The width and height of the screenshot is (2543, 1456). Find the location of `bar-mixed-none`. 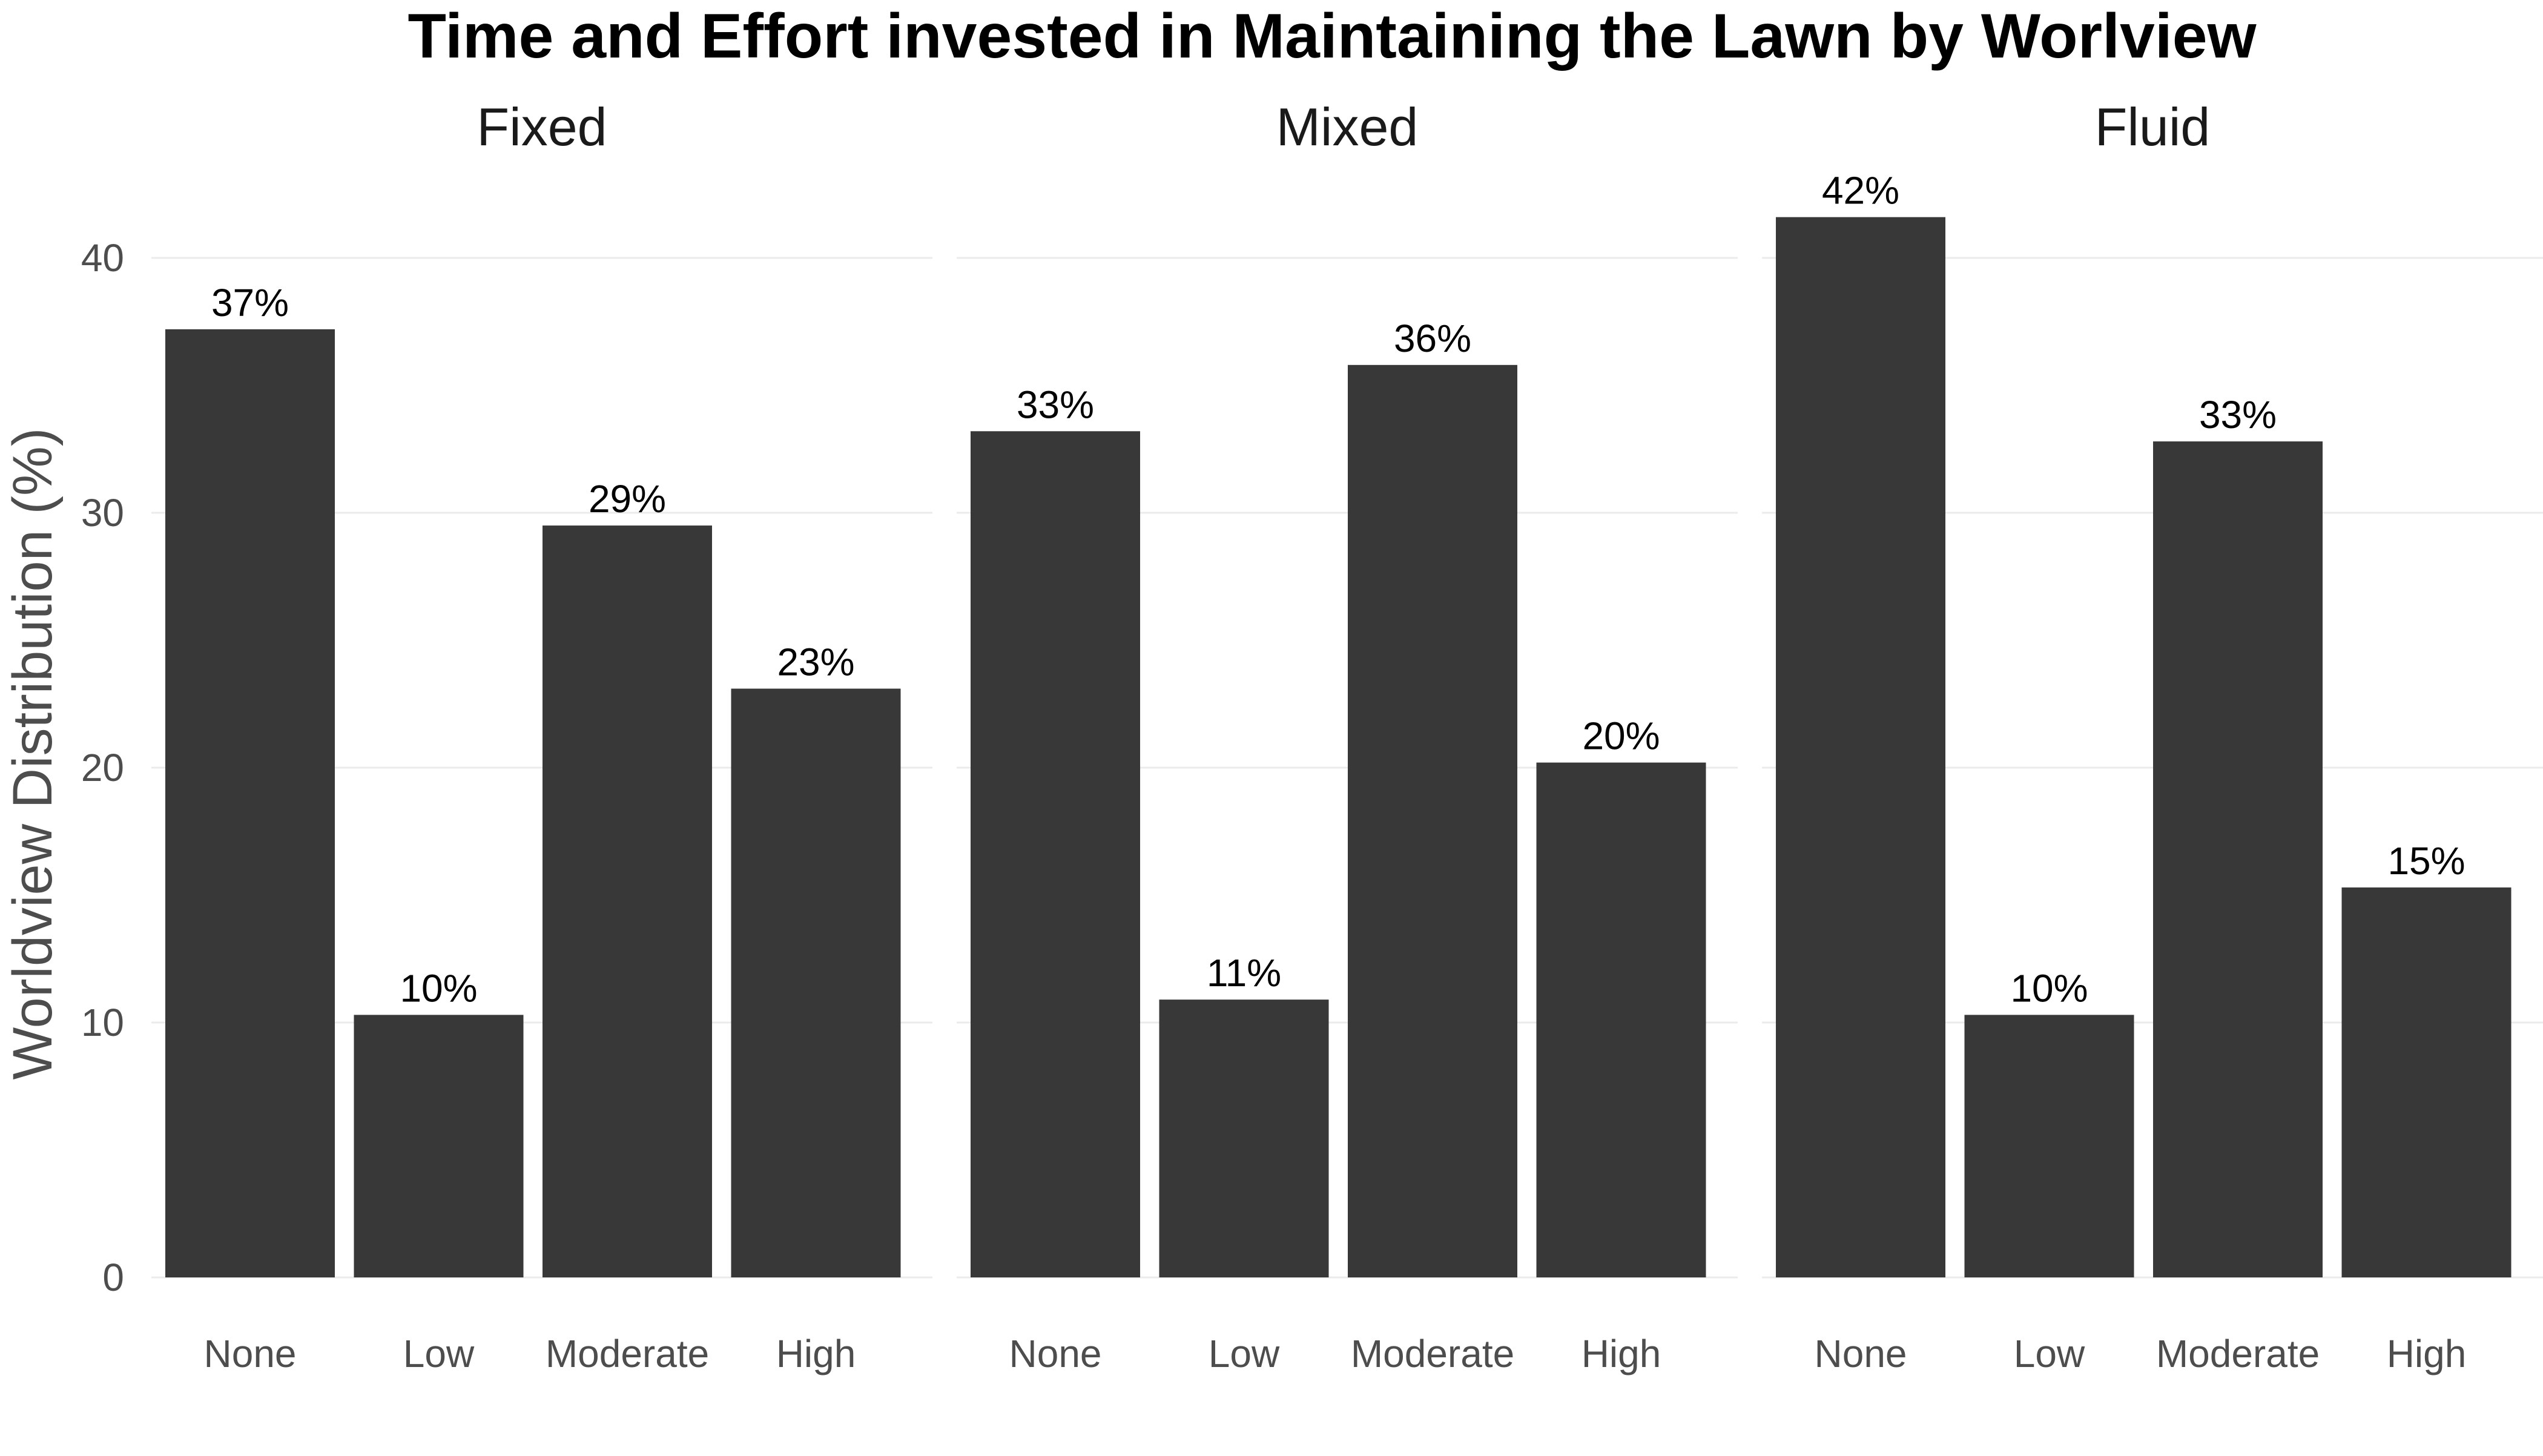

bar-mixed-none is located at coordinates (1055, 854).